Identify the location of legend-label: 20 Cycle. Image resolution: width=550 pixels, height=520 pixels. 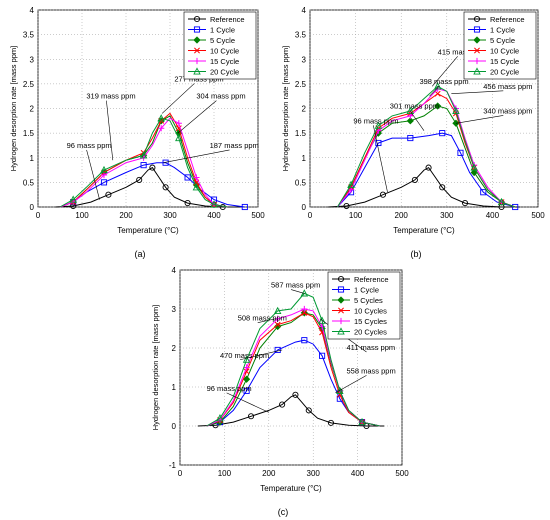
(504, 72).